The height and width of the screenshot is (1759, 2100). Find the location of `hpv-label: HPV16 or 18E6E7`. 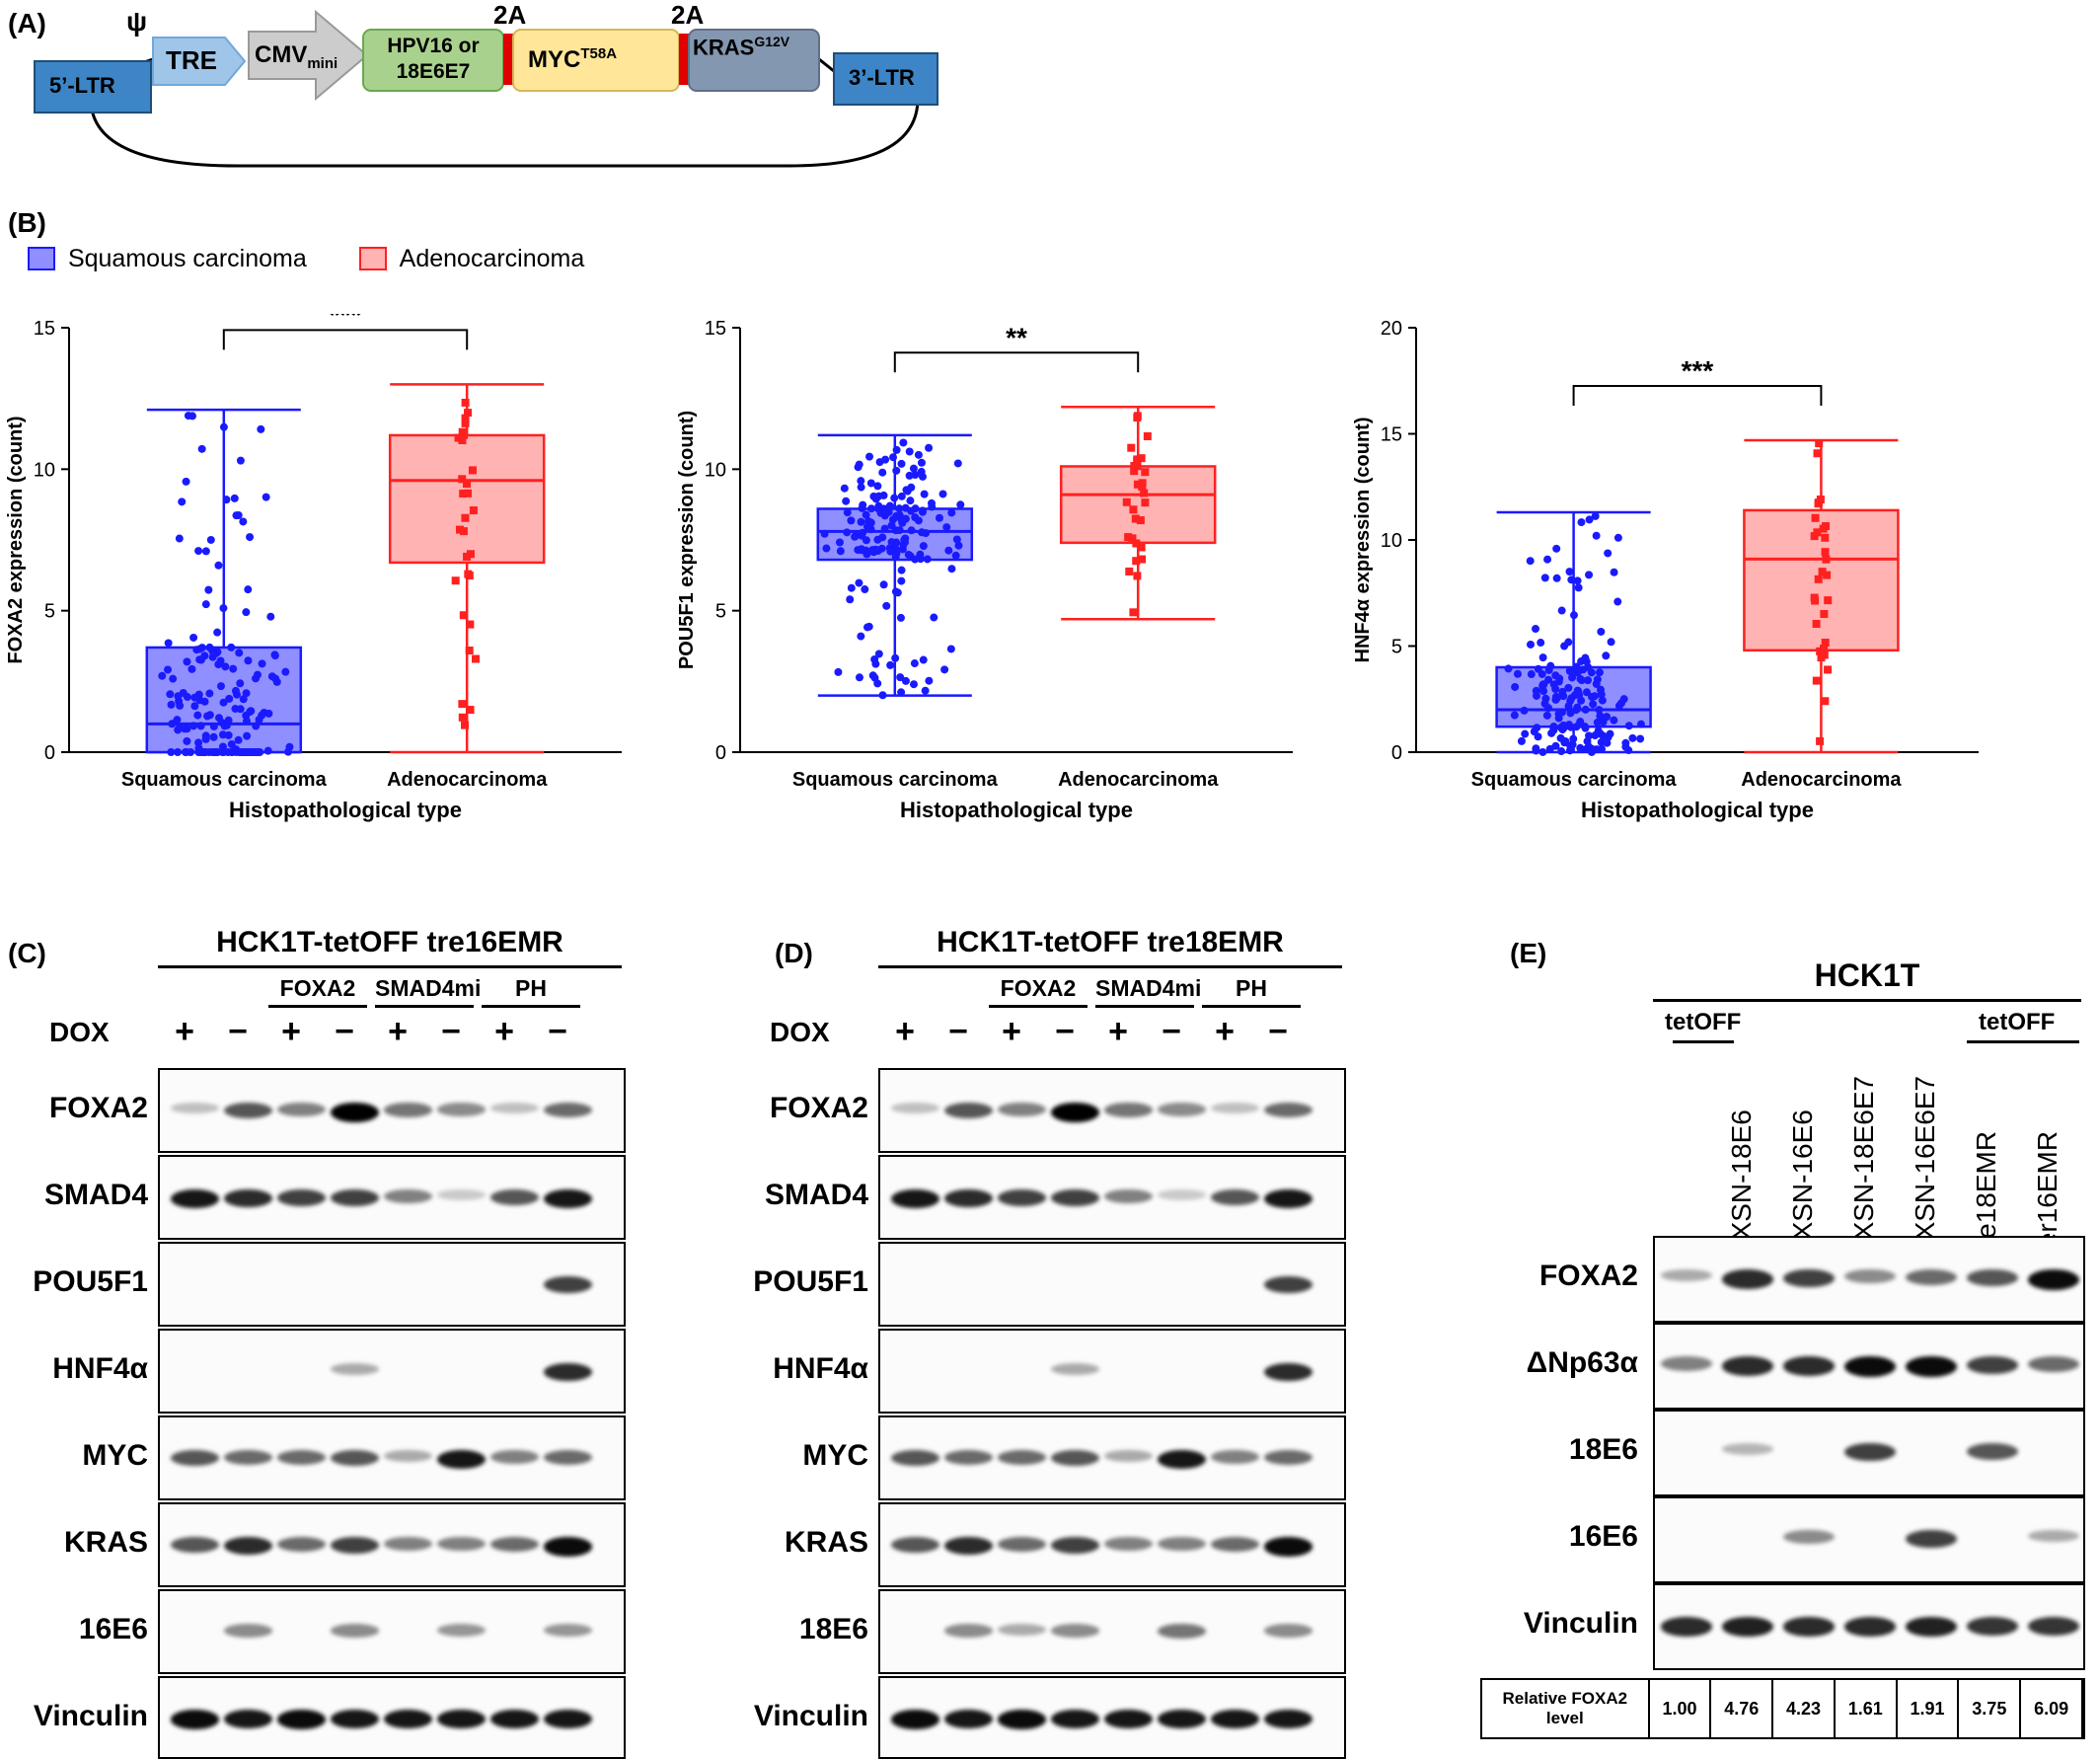

hpv-label: HPV16 or 18E6E7 is located at coordinates (433, 59).